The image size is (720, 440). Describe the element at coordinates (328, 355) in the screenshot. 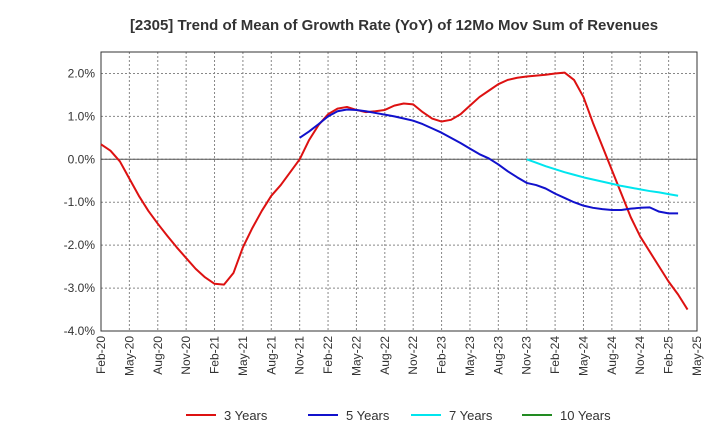

I see `x-tick-label: Feb-22` at that location.